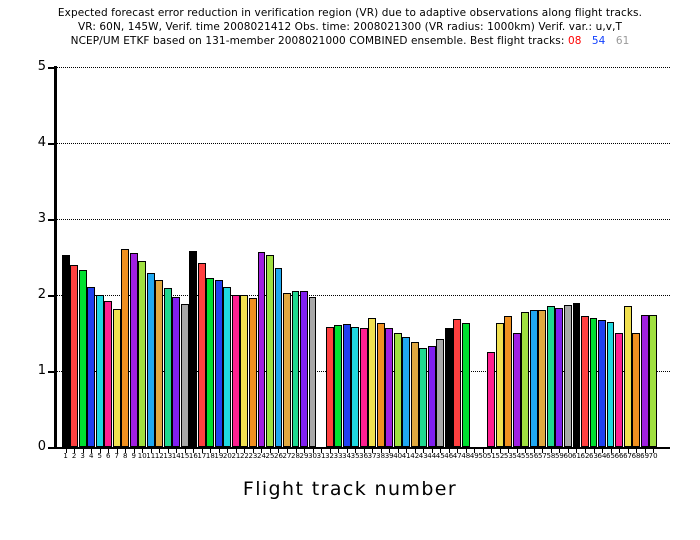 Image resolution: width=700 pixels, height=540 pixels. Describe the element at coordinates (517, 456) in the screenshot. I see `x-tick-label-54: 54` at that location.